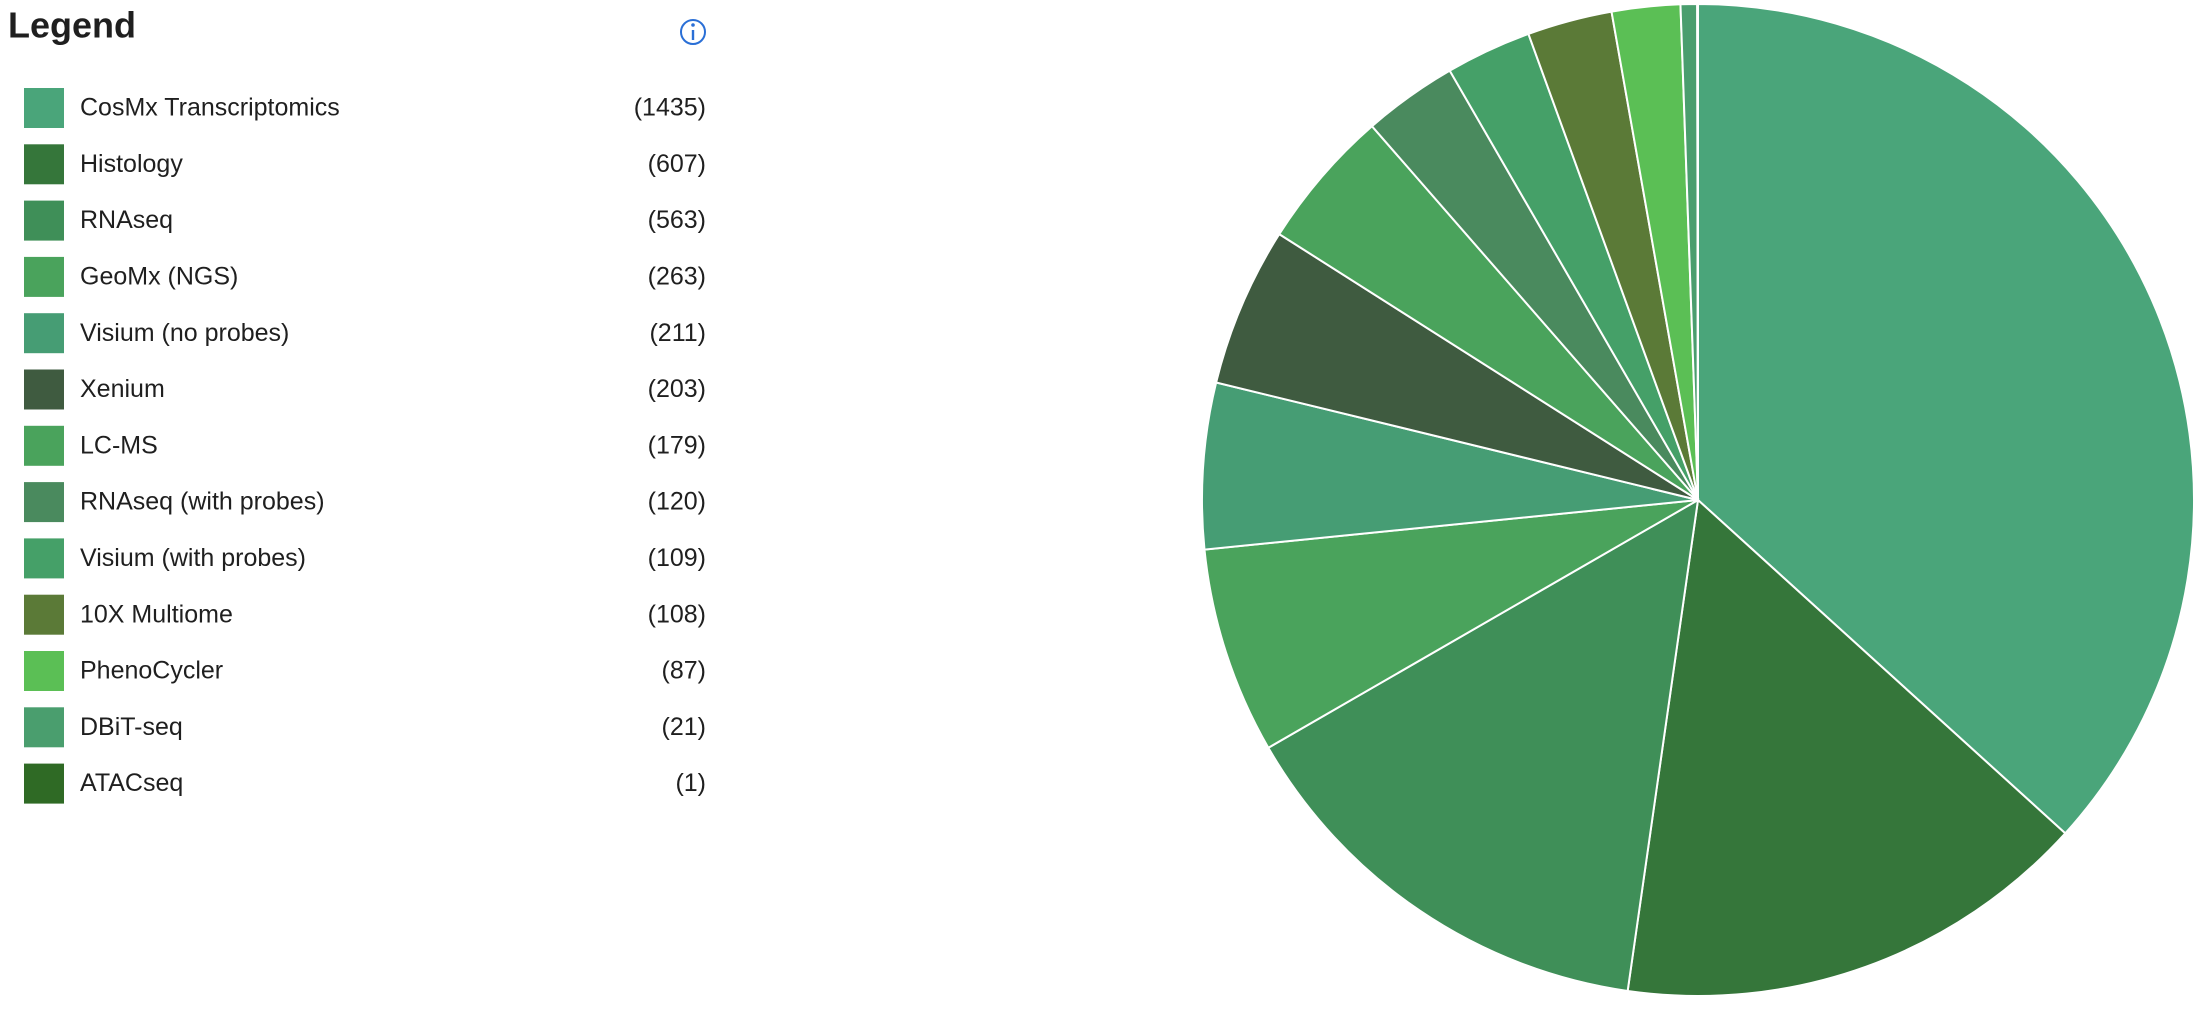 Image resolution: width=2208 pixels, height=1014 pixels. I want to click on legend-count: (108), so click(677, 614).